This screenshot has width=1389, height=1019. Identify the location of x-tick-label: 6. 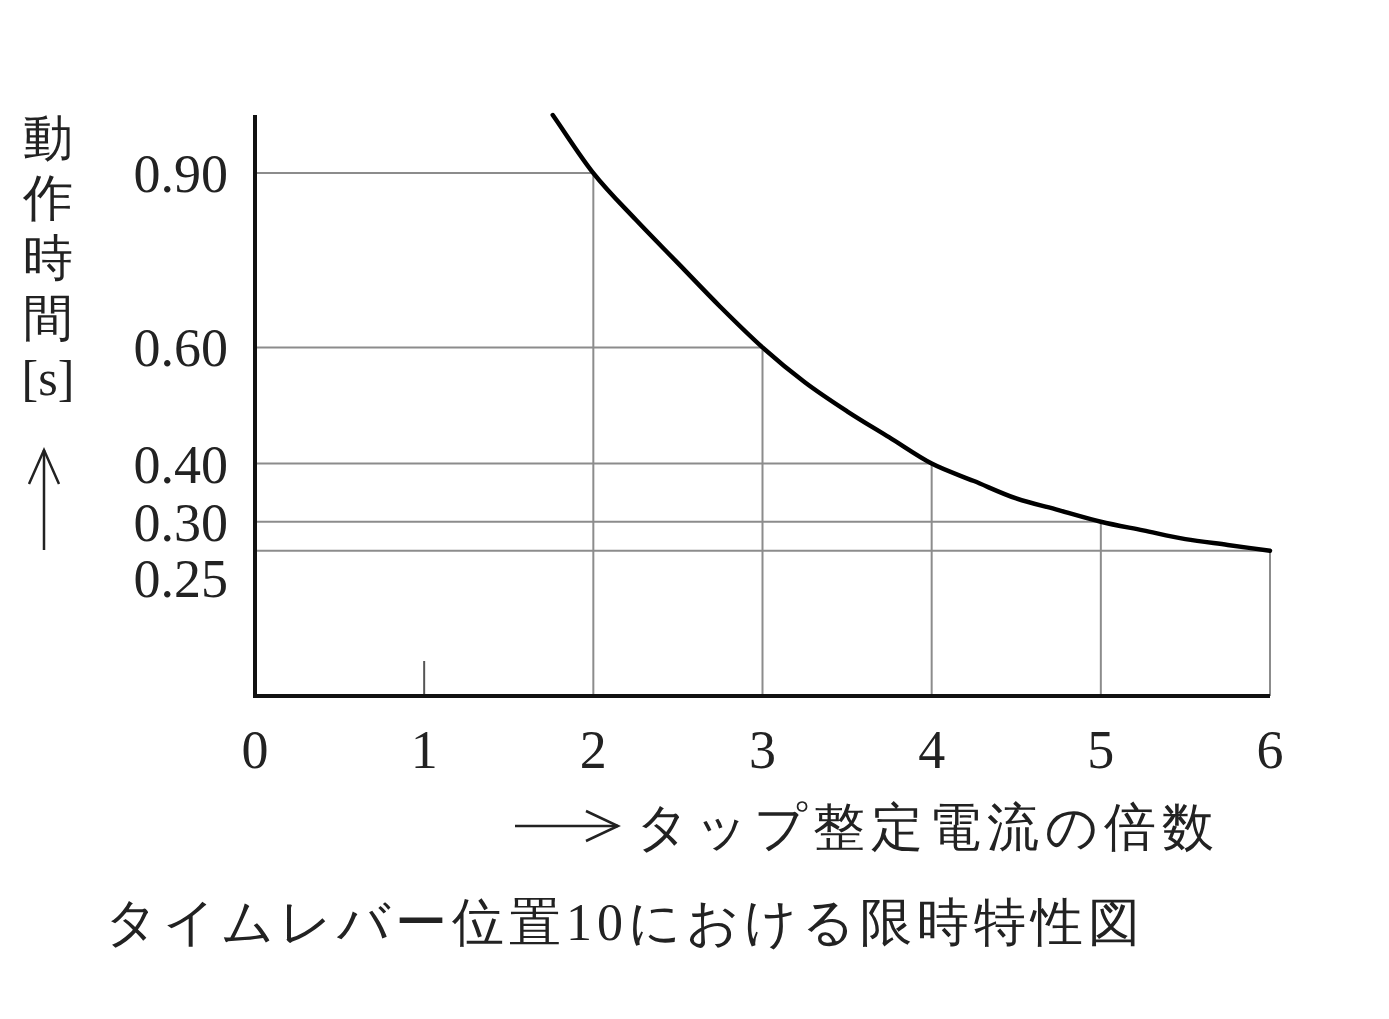
(1270, 750).